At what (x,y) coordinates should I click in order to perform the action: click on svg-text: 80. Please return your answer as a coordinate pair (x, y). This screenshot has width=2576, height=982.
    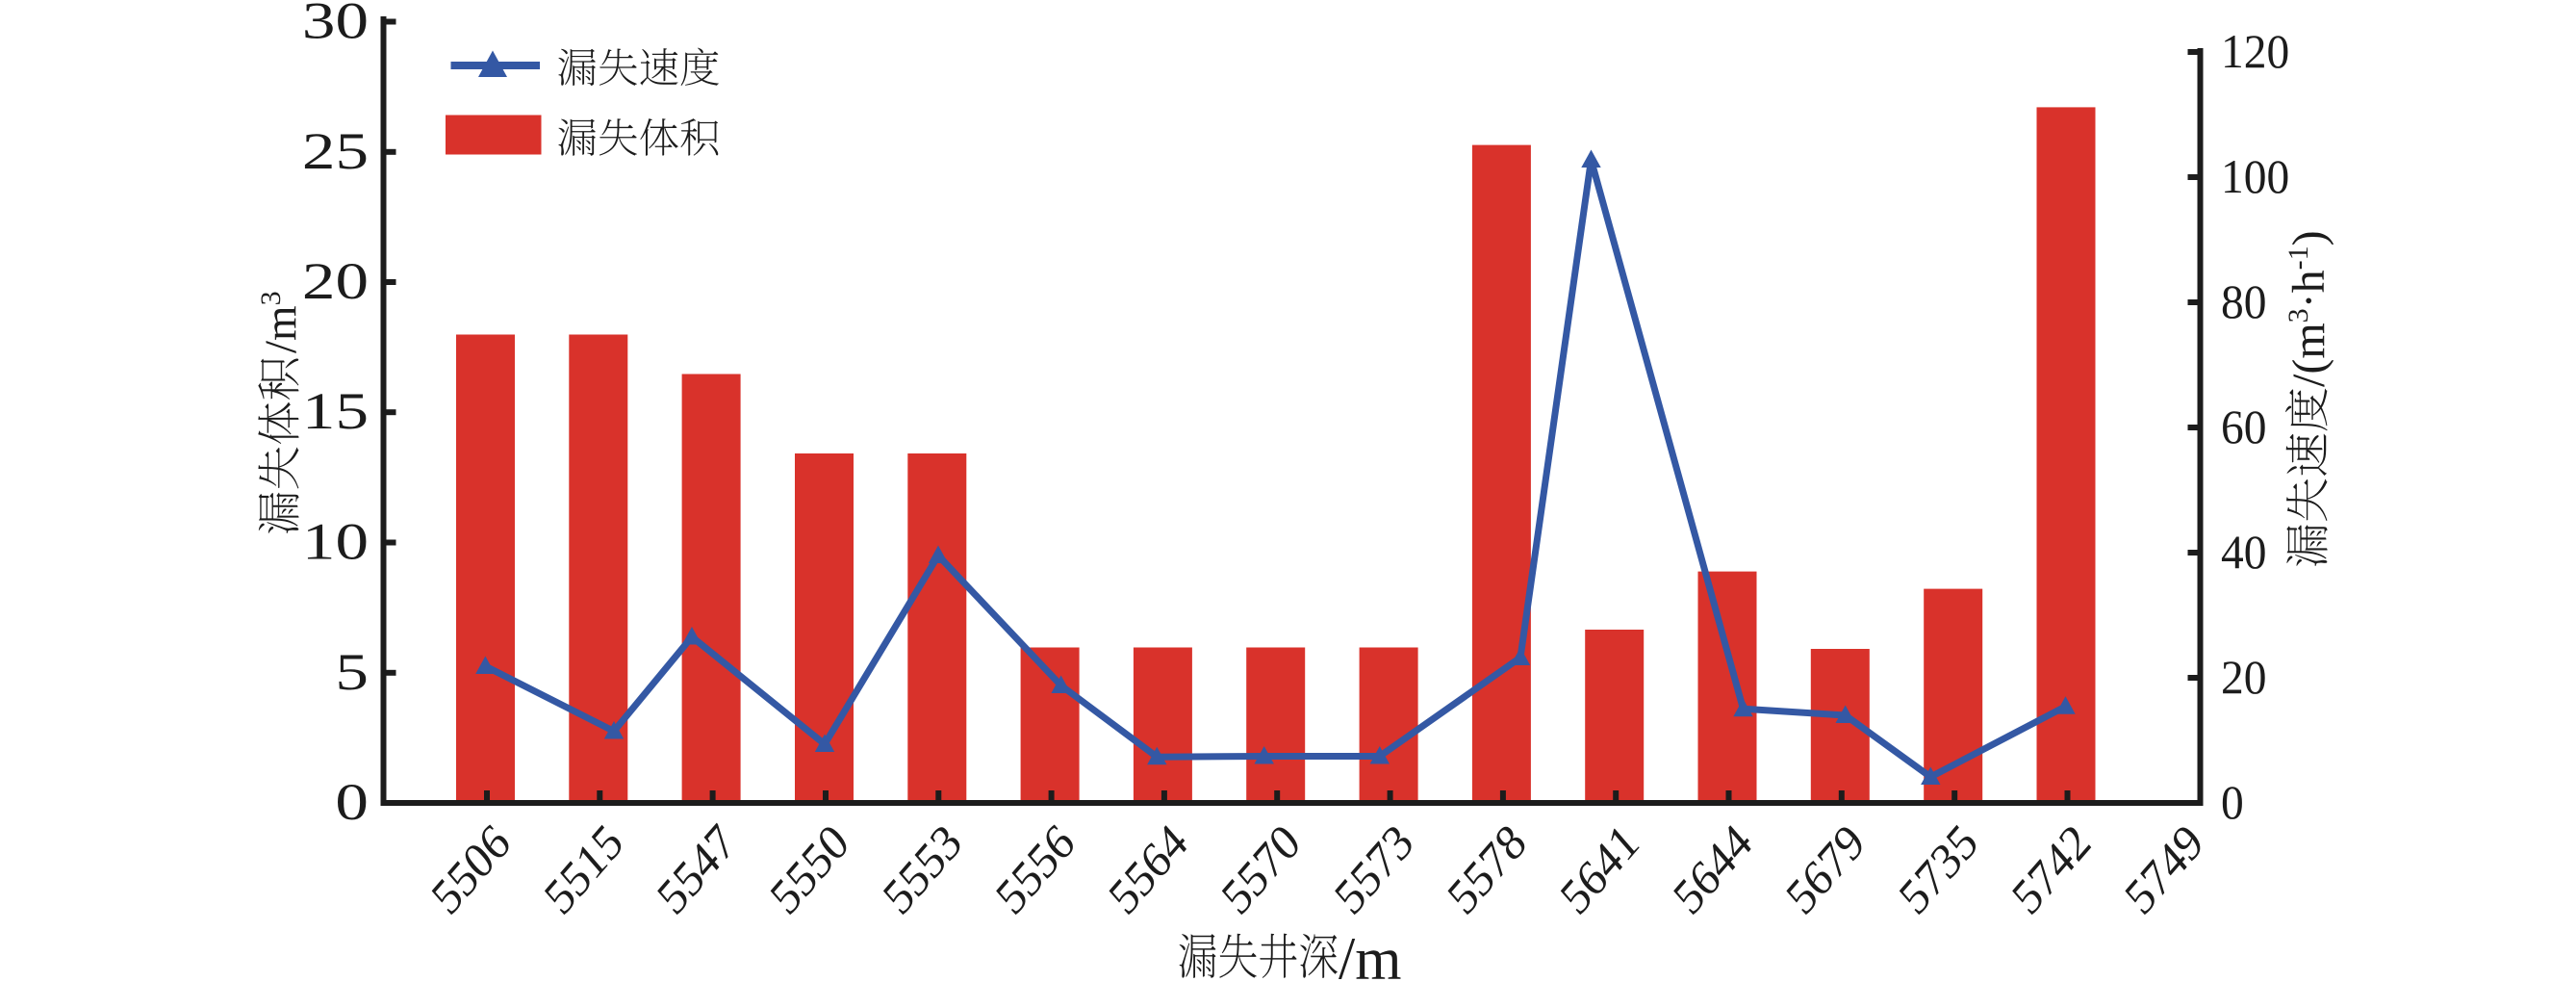
    Looking at the image, I should click on (2243, 301).